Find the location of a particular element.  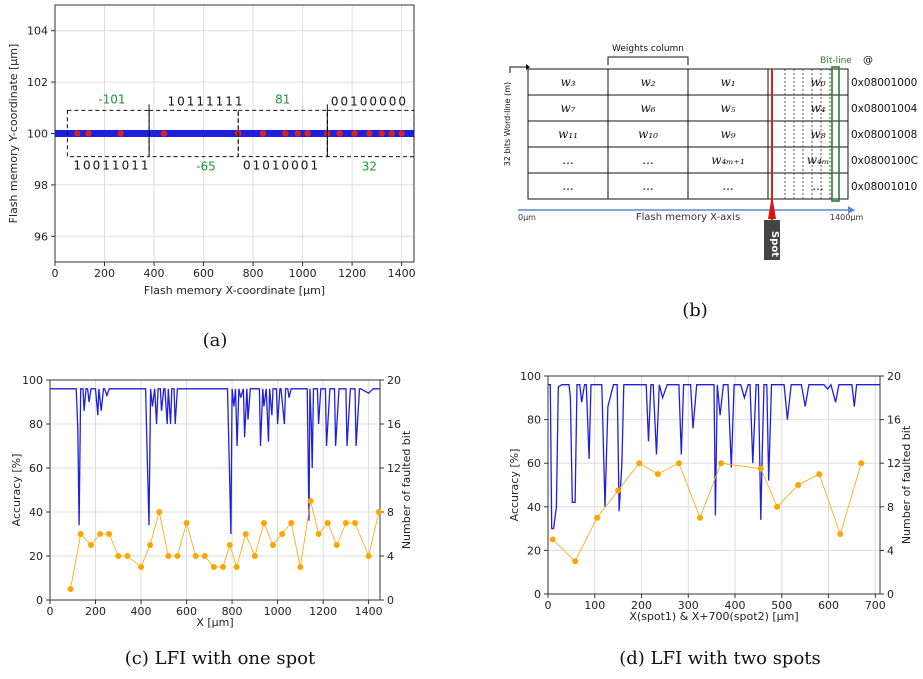

x-tick-label: 1000 is located at coordinates (278, 611).